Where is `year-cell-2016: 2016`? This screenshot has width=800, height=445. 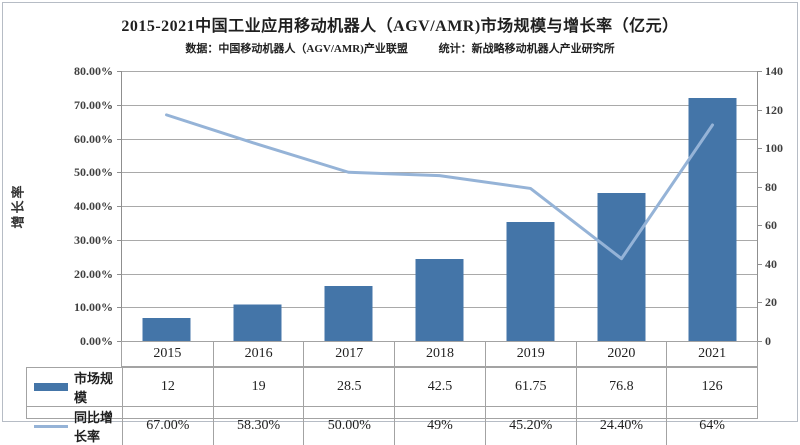 year-cell-2016: 2016 is located at coordinates (258, 354).